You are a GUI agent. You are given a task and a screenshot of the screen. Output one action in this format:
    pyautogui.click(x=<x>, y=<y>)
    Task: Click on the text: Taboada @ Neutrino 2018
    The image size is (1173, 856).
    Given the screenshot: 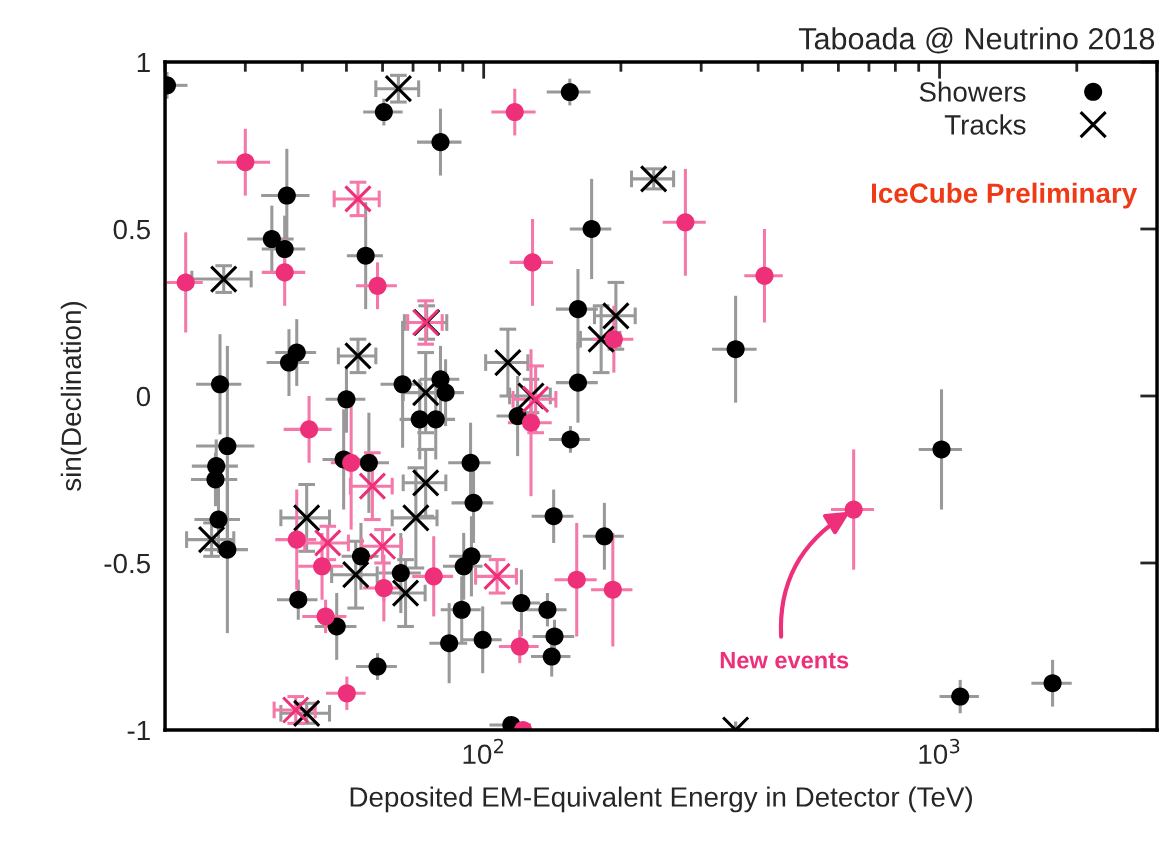 What is the action you would take?
    pyautogui.click(x=976, y=40)
    